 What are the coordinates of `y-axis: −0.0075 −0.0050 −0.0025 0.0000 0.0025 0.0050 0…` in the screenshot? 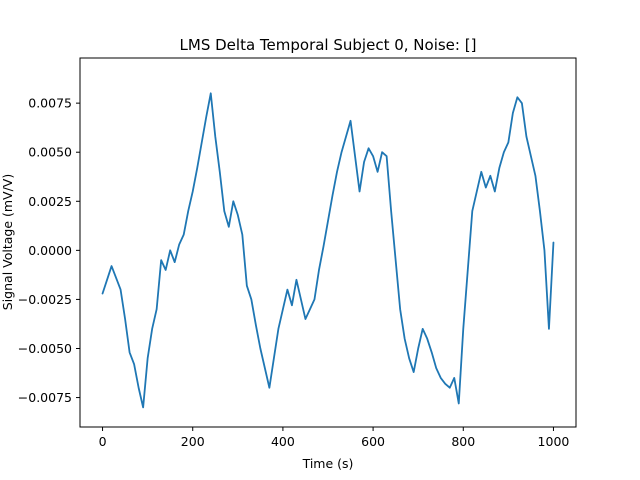 It's located at (49, 250).